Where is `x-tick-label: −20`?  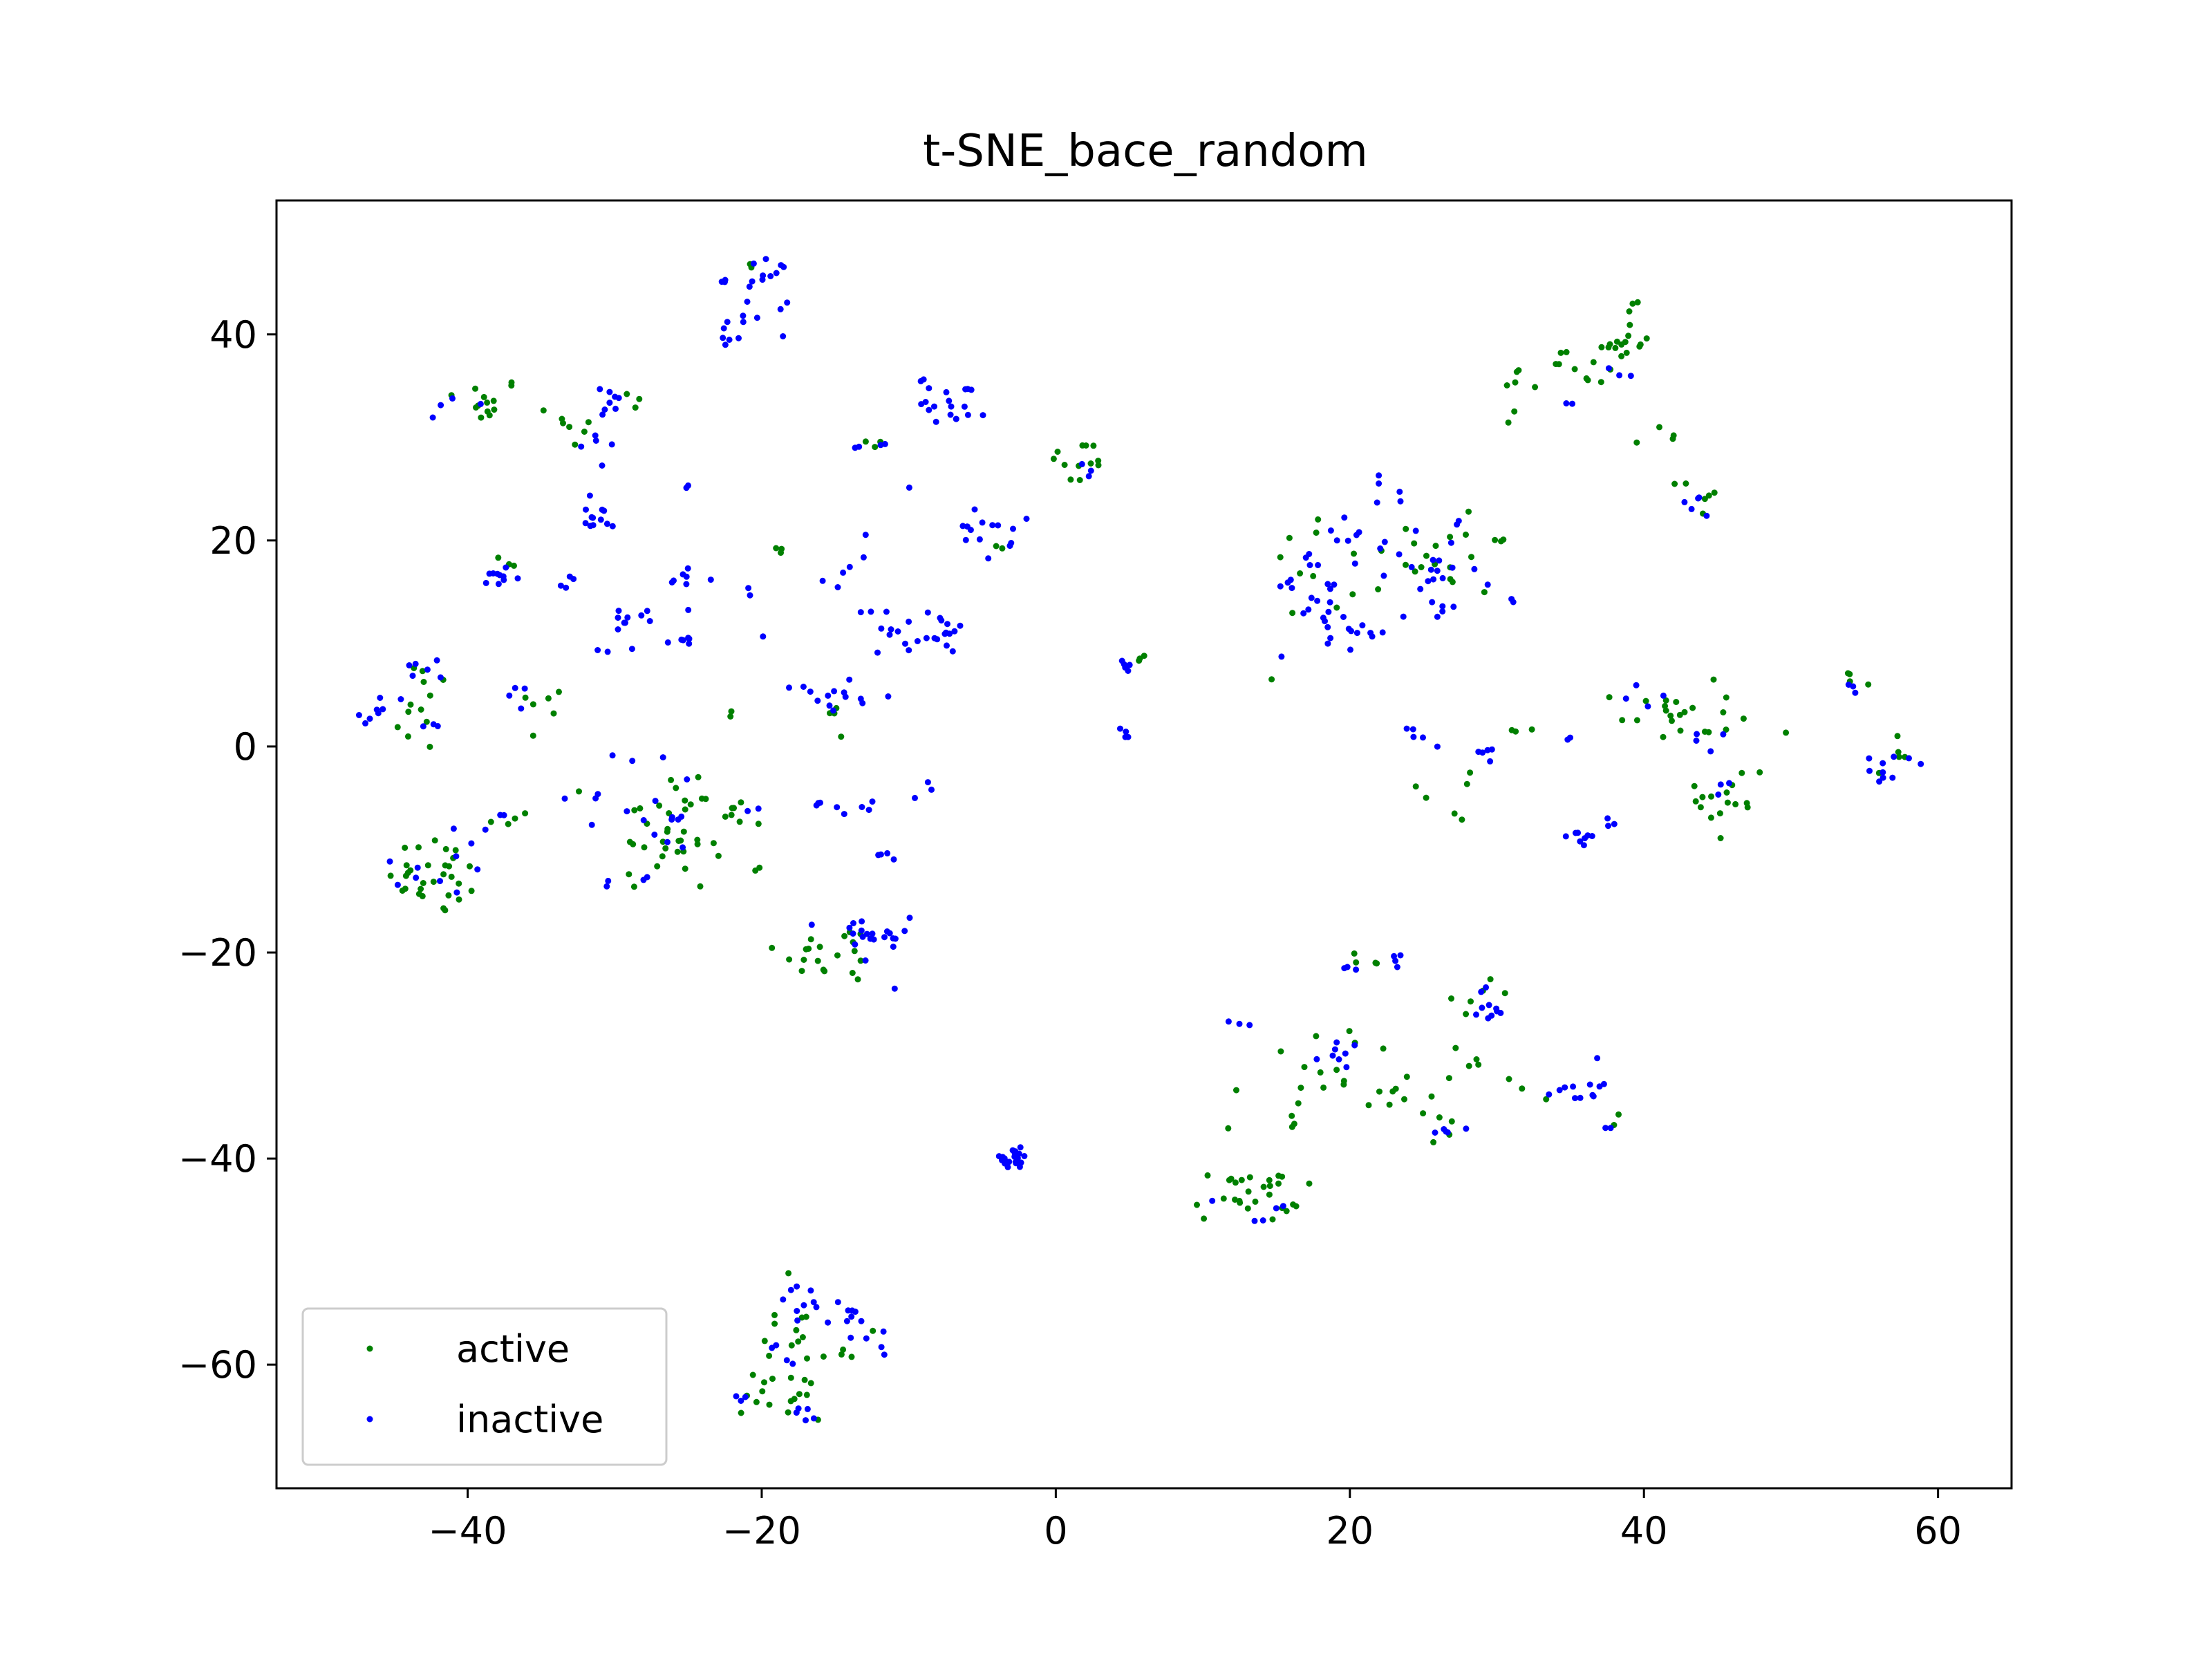
x-tick-label: −20 is located at coordinates (761, 1531).